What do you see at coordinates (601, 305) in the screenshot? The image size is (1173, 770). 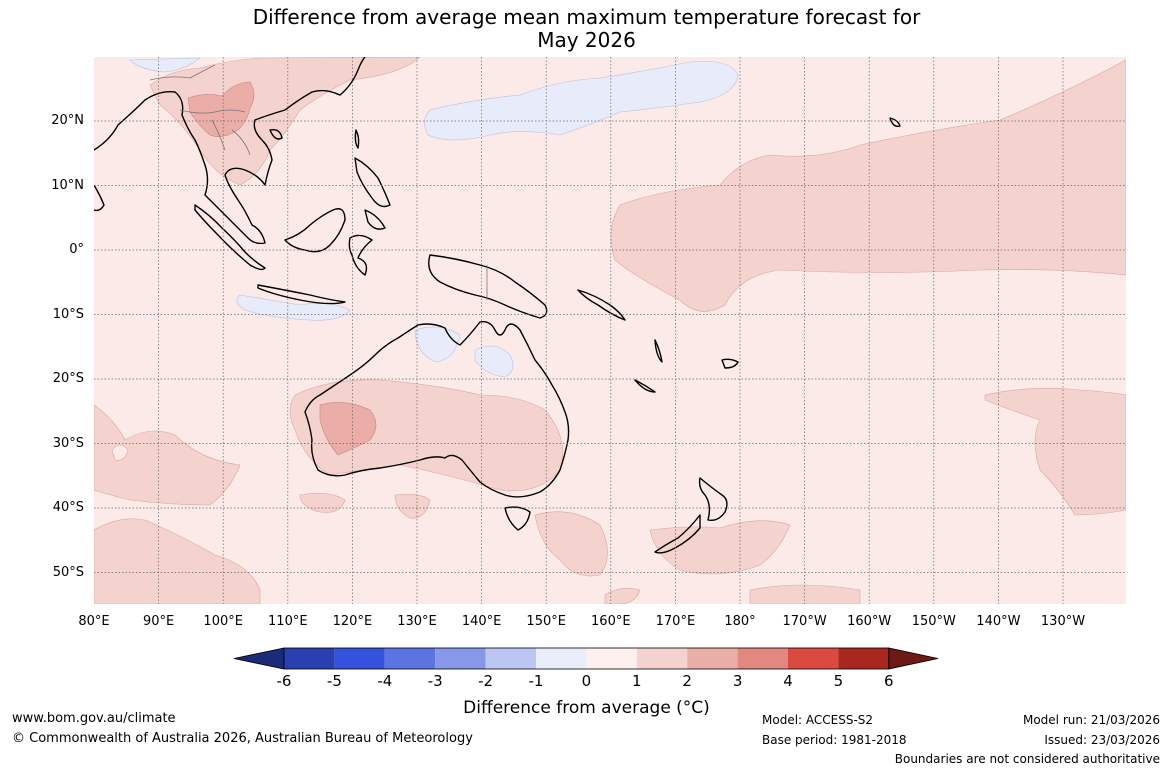 I see `coast-solomons` at bounding box center [601, 305].